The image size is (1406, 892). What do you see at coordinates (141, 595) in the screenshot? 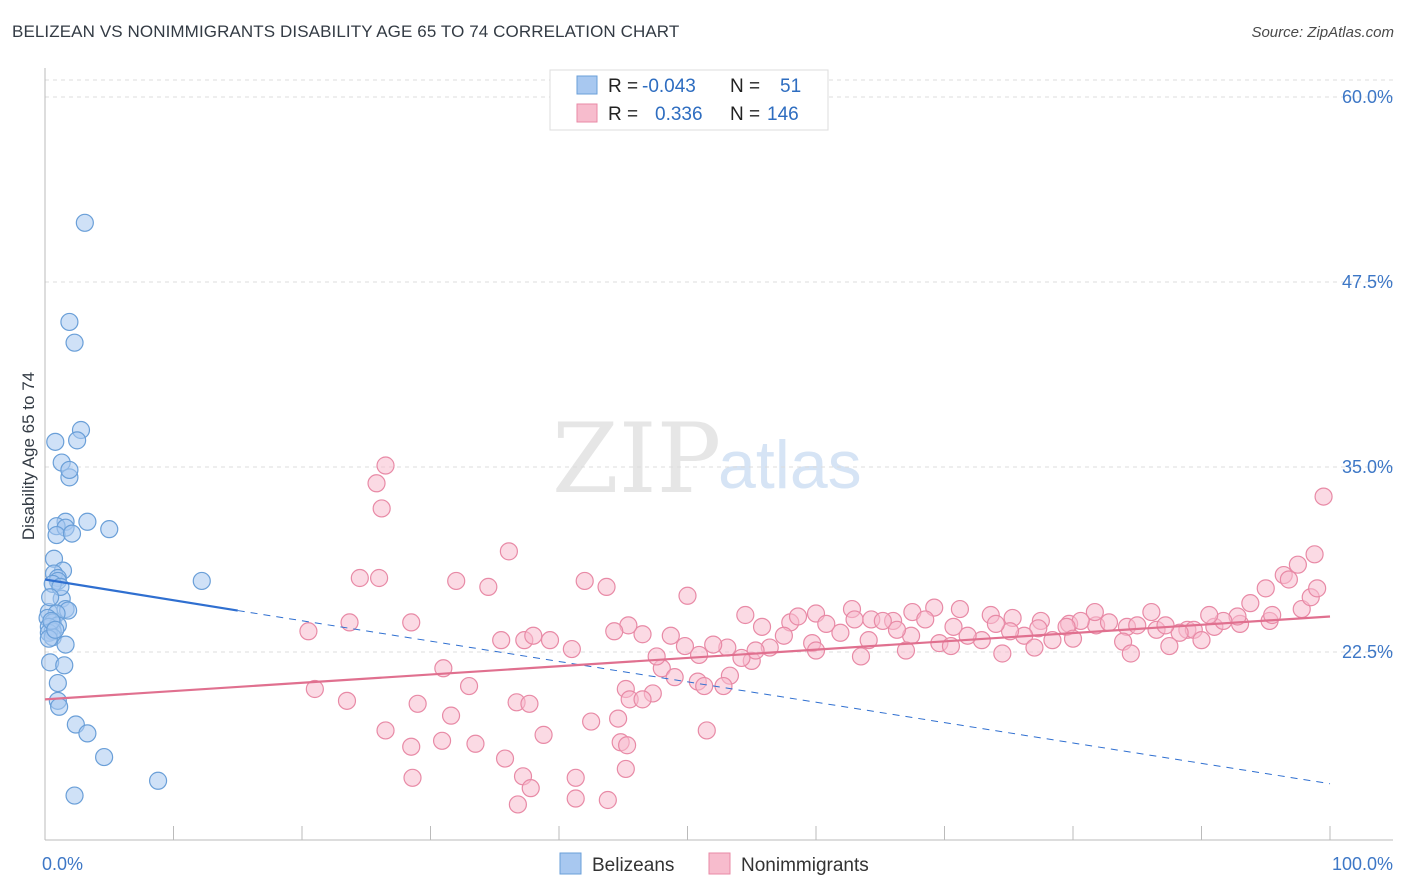
I see `trend-line-belizeans` at bounding box center [141, 595].